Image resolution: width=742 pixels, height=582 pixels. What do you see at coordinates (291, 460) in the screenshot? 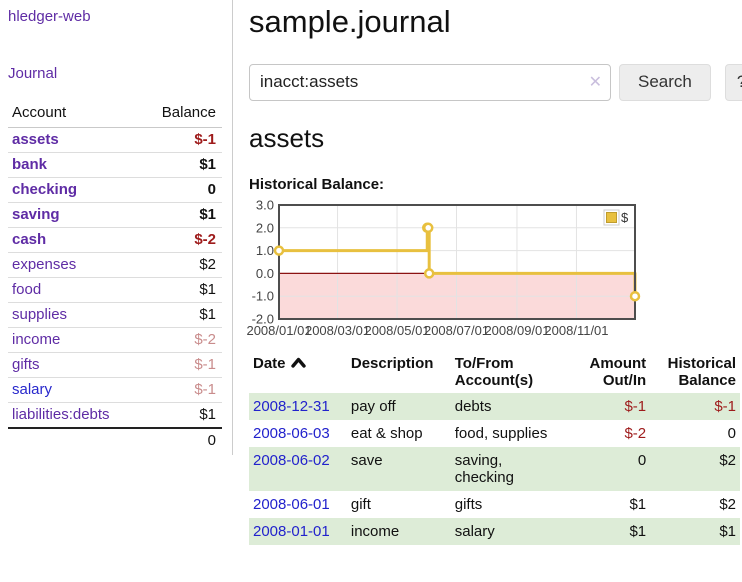
I see `transaction-date-link: 2008-06-02` at bounding box center [291, 460].